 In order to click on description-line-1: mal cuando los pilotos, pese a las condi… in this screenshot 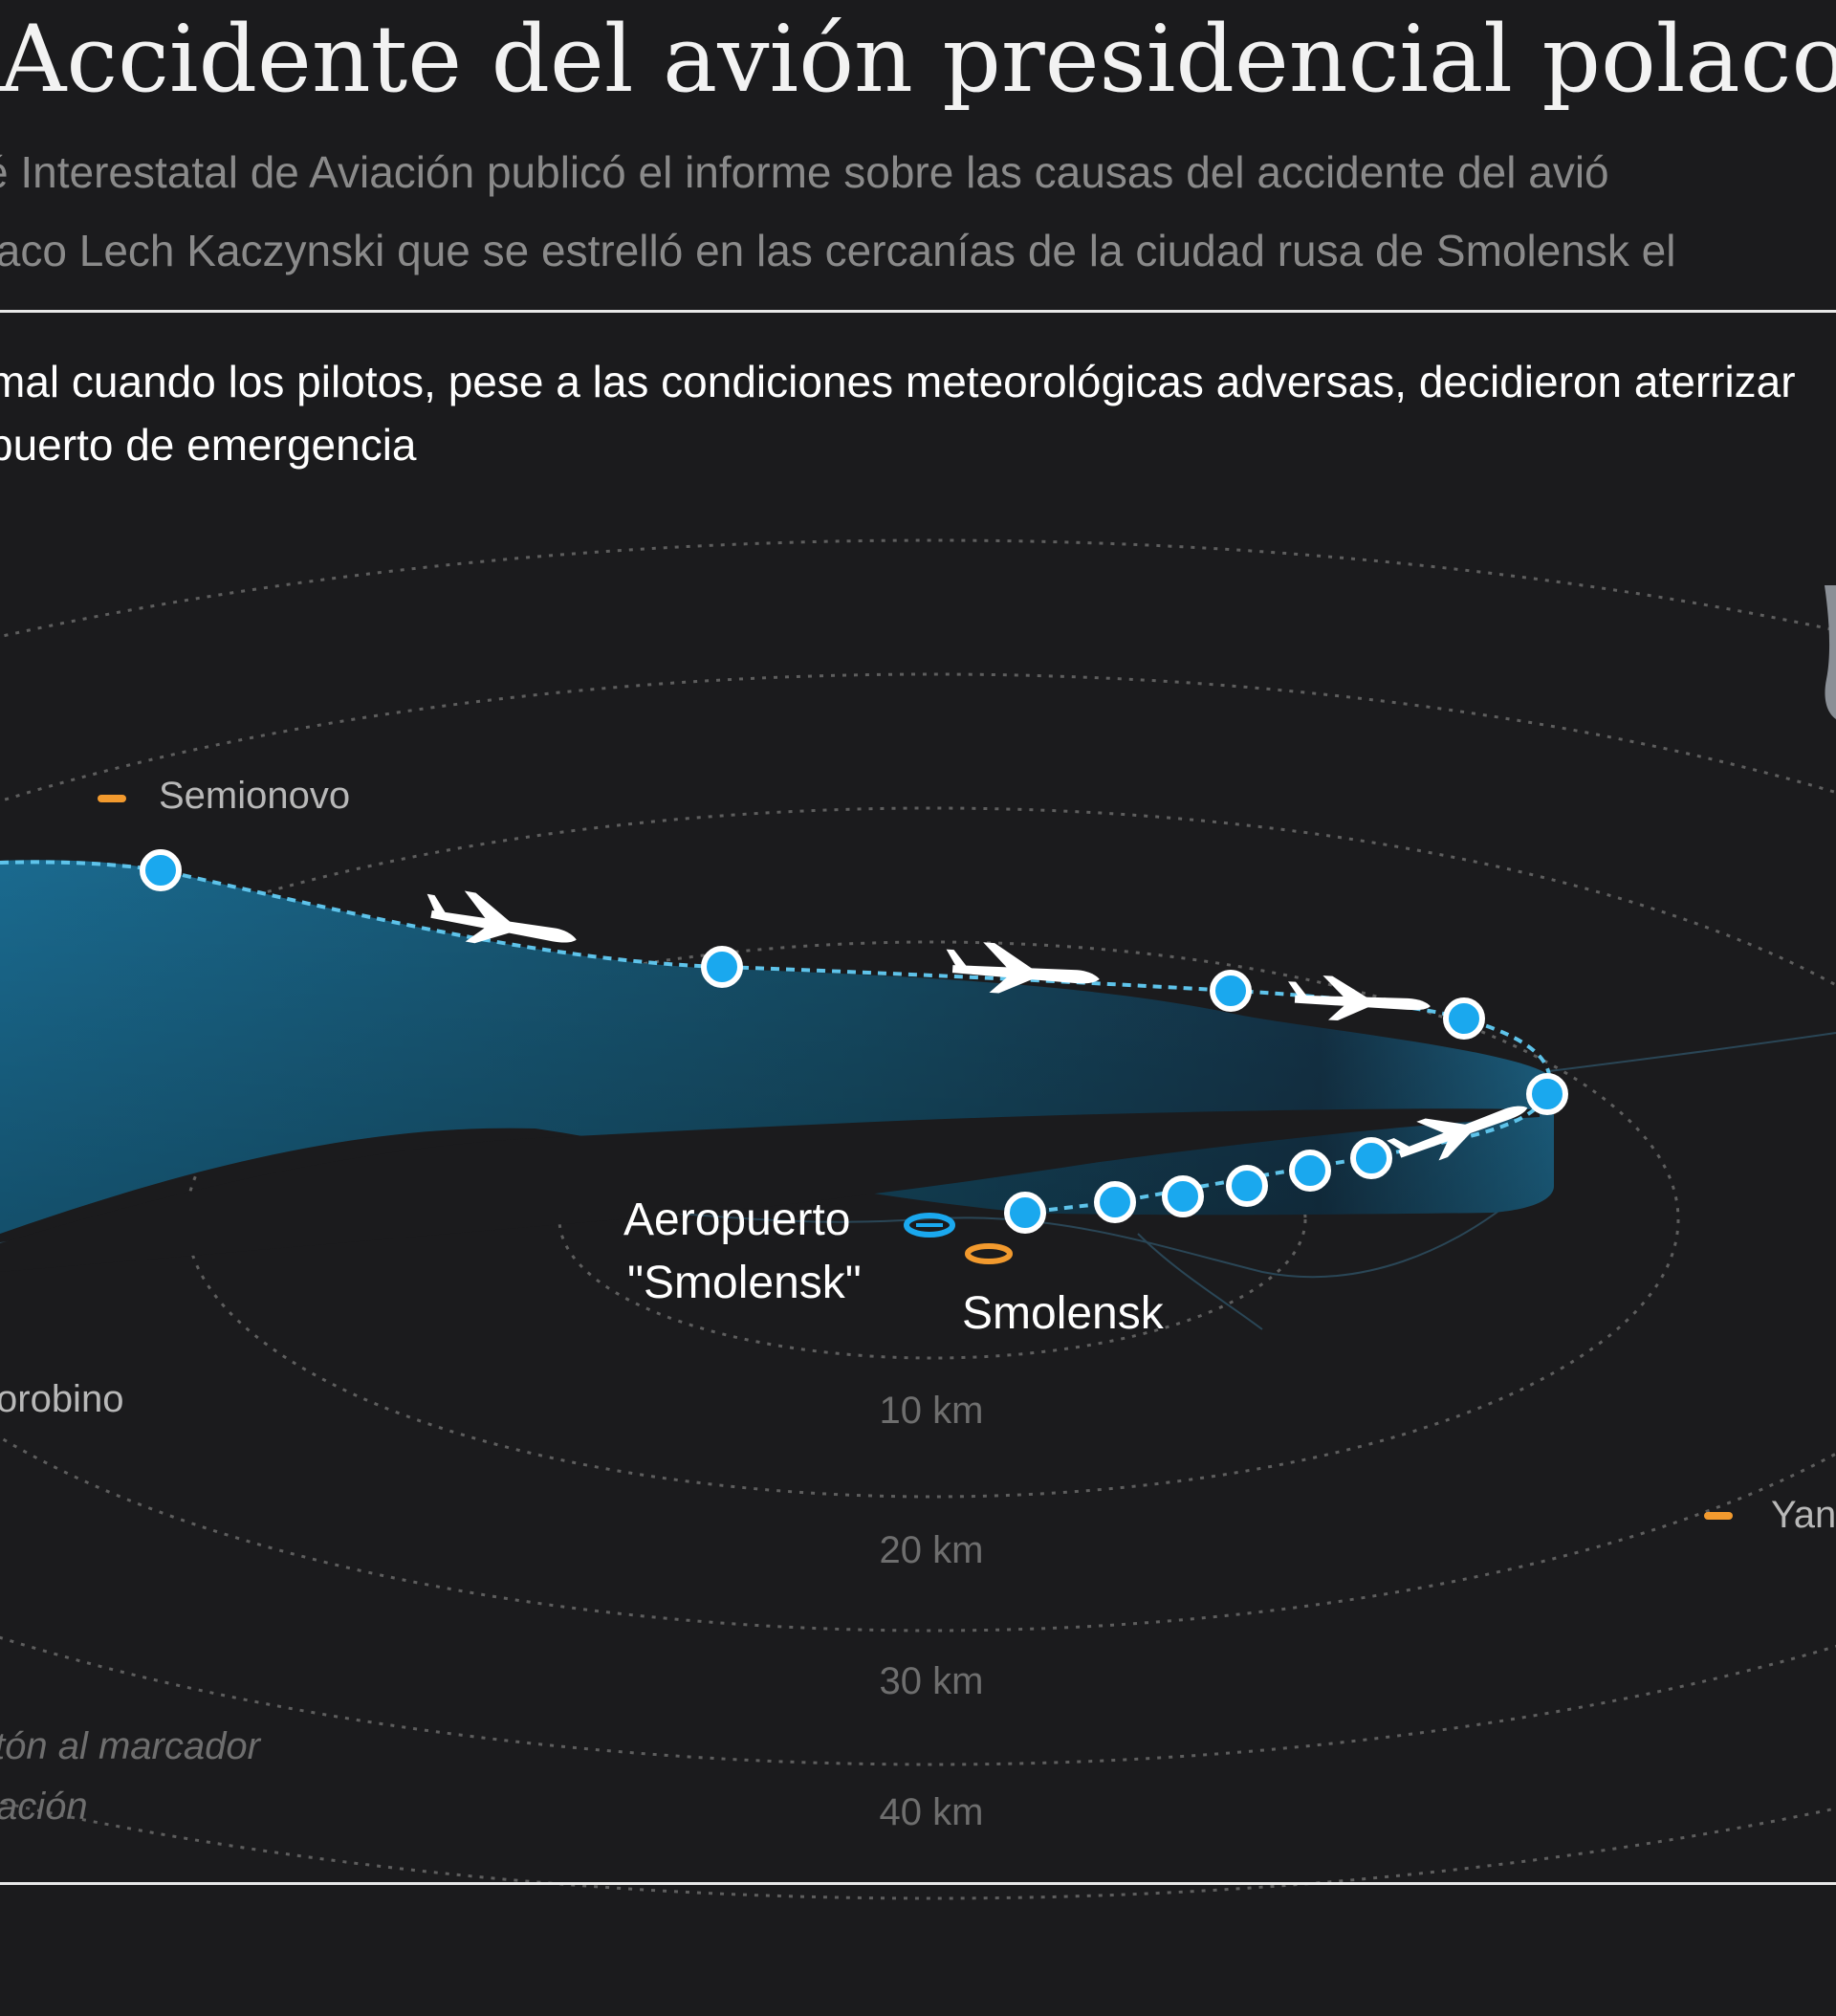, I will do `click(898, 381)`.